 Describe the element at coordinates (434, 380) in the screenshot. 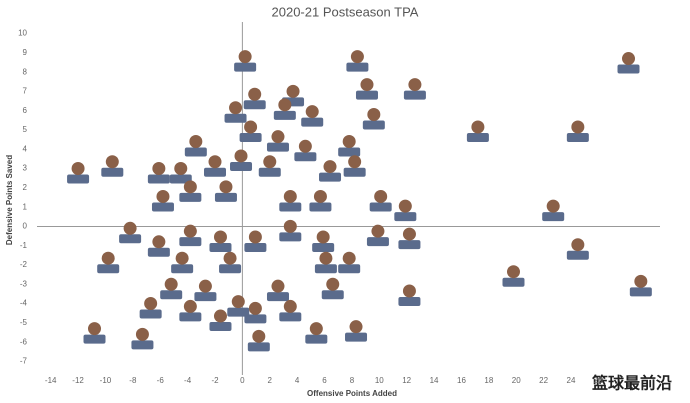

I see `x-tick-label: 14` at that location.